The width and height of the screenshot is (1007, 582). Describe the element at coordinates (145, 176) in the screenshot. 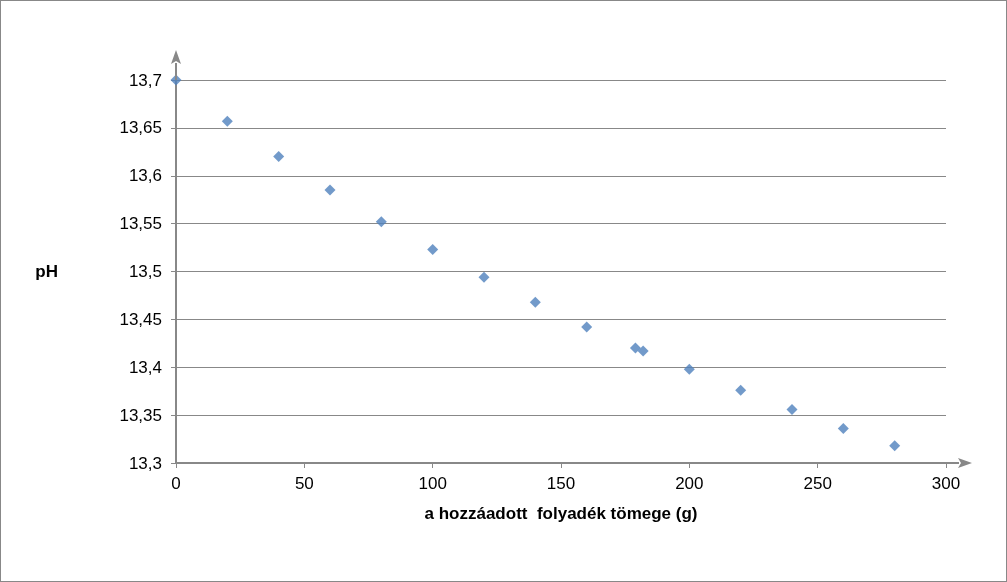

I see `y-tick-label: 13,6` at that location.